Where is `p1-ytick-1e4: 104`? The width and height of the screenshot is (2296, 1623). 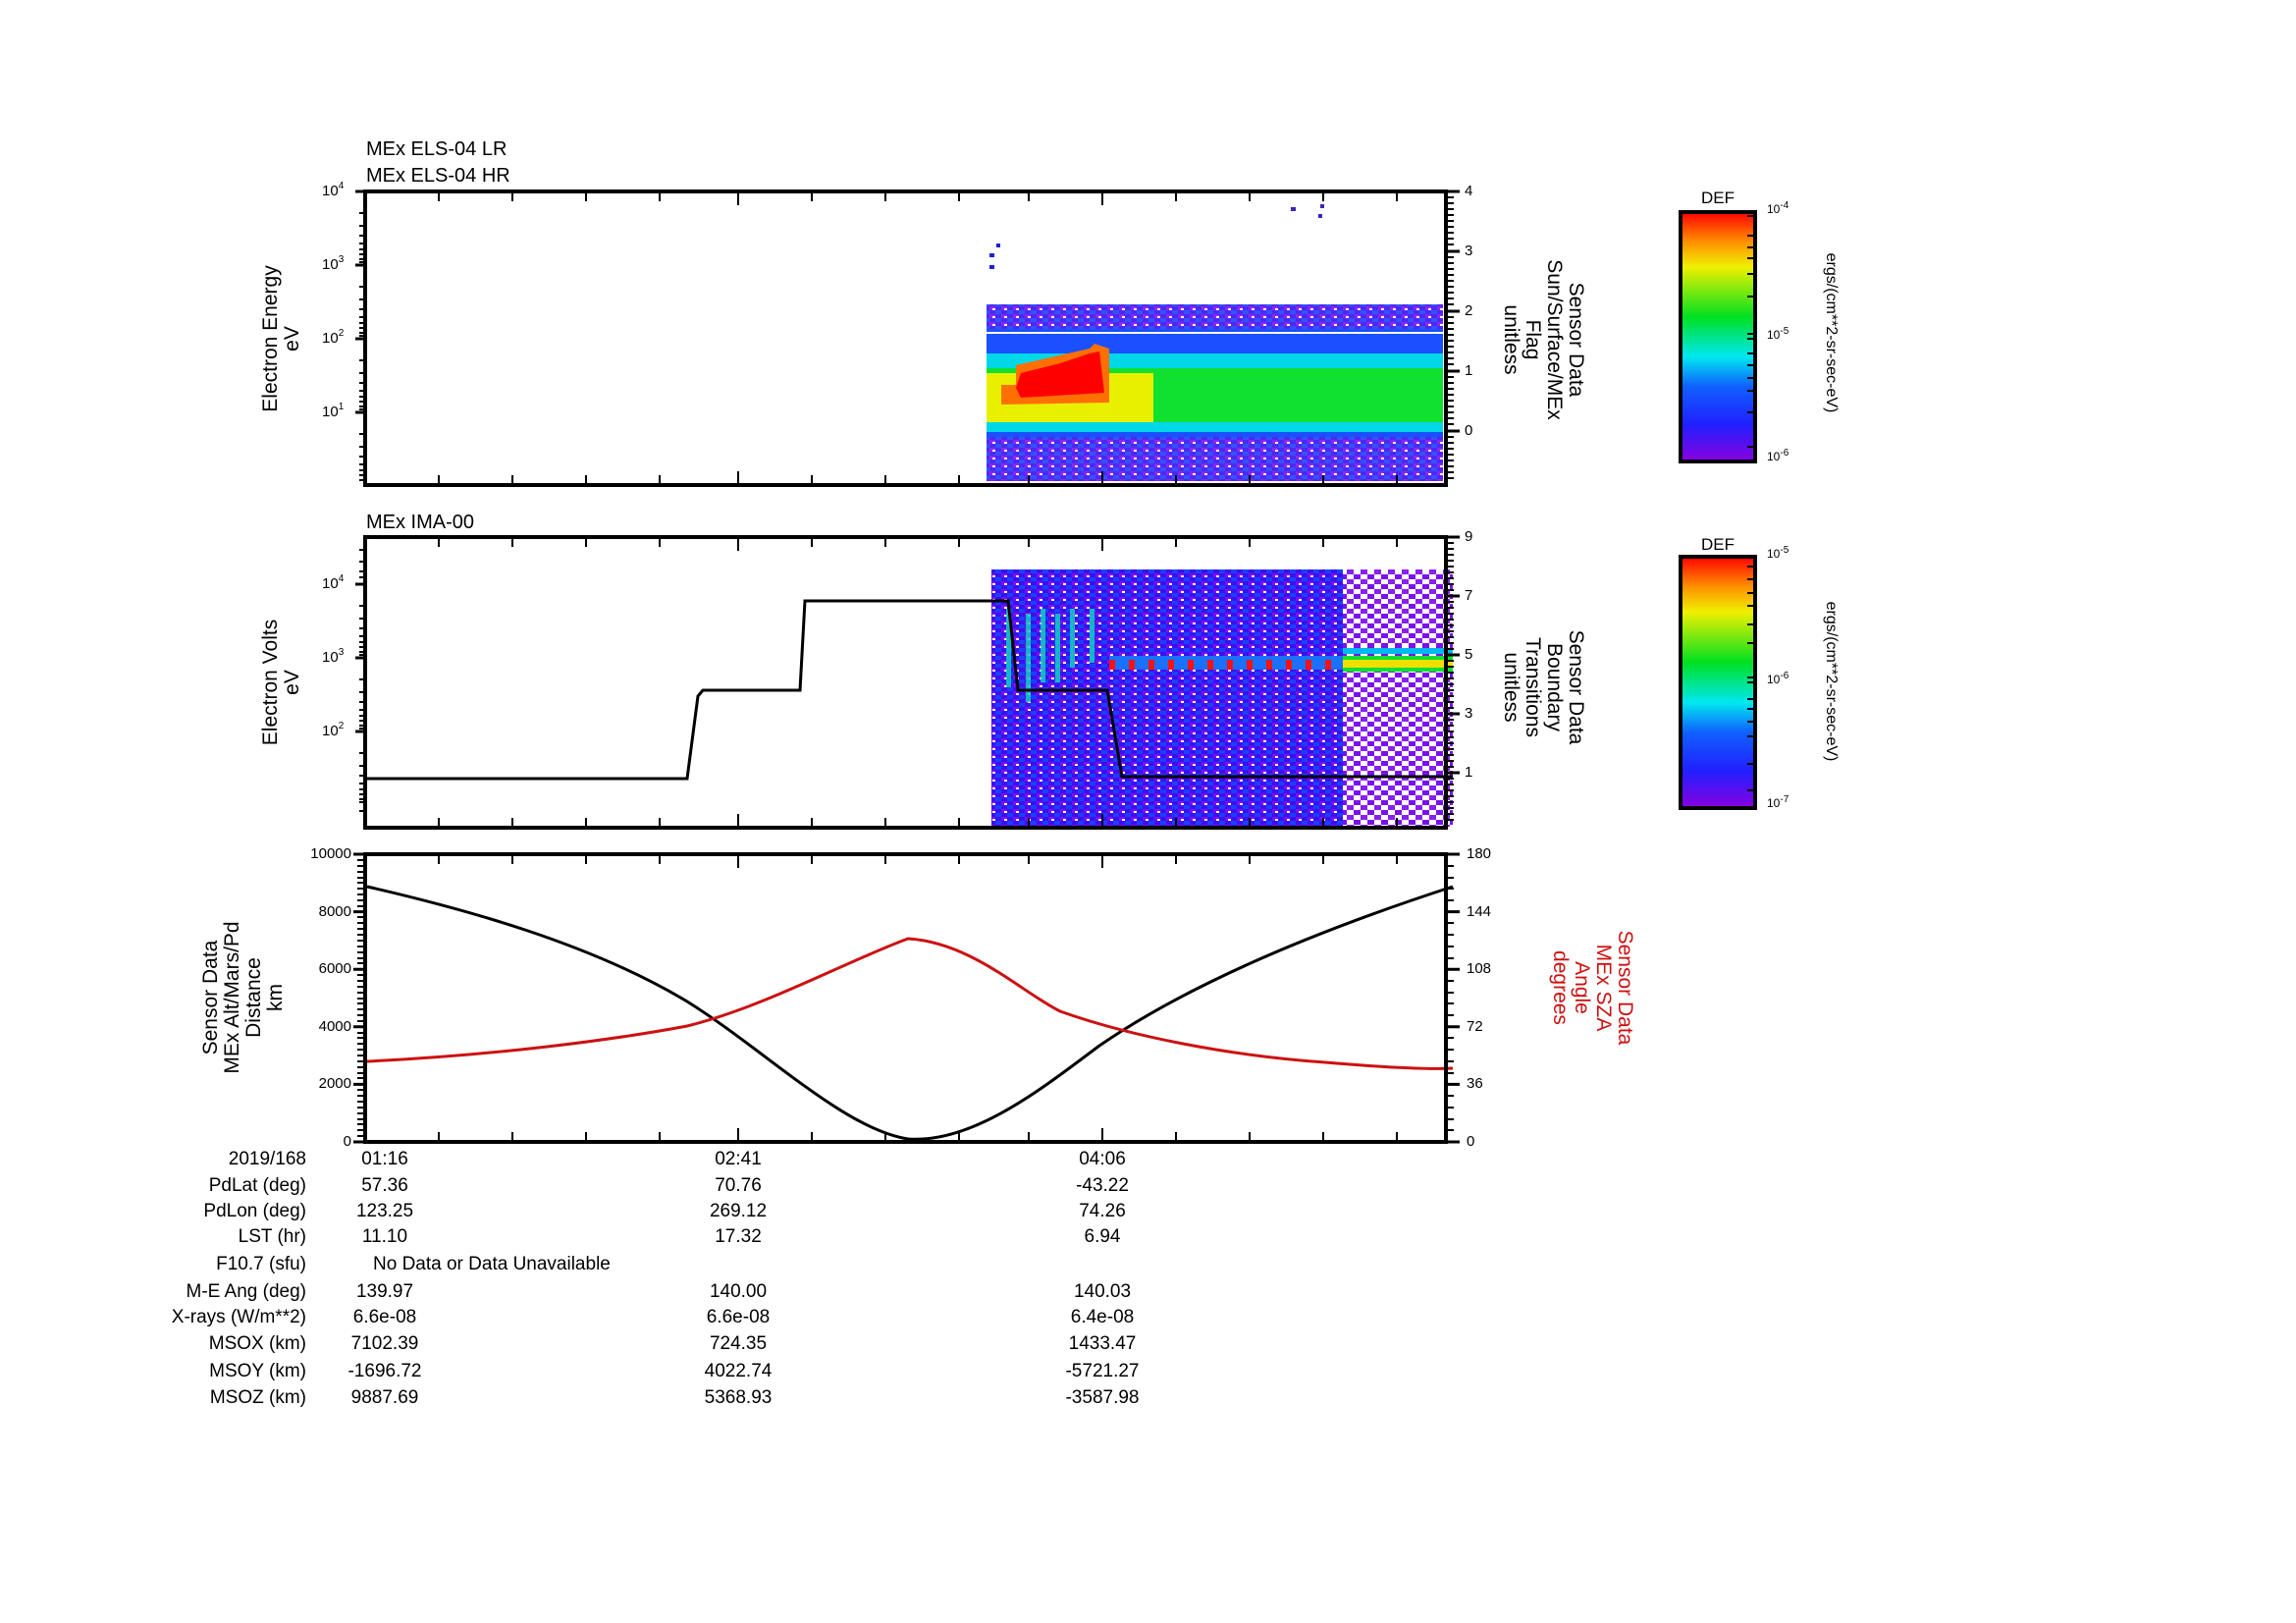 p1-ytick-1e4: 104 is located at coordinates (333, 190).